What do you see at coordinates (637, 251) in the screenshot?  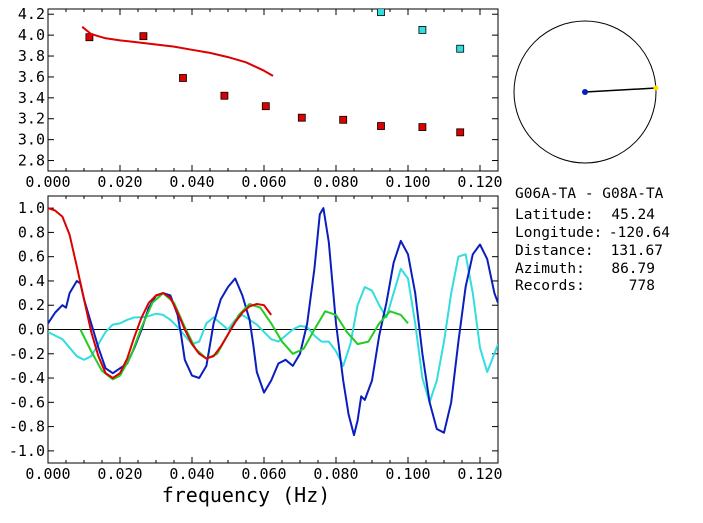 I see `info-value-distance: 131.67` at bounding box center [637, 251].